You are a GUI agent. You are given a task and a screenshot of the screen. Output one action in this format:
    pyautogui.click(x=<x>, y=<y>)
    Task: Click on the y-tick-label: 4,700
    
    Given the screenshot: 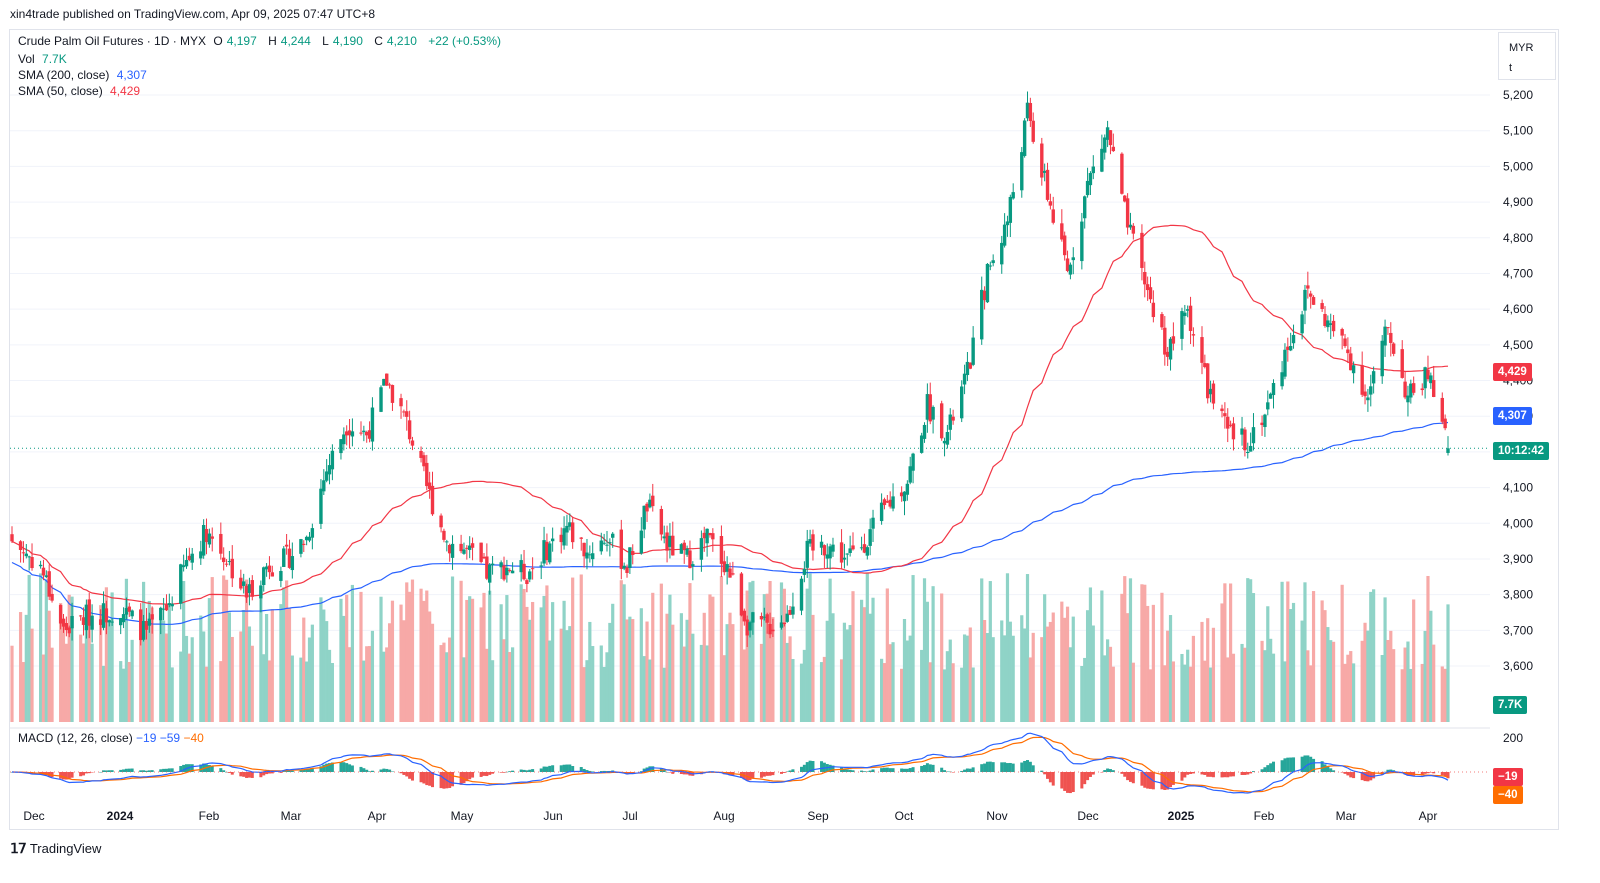 What is the action you would take?
    pyautogui.click(x=1518, y=273)
    